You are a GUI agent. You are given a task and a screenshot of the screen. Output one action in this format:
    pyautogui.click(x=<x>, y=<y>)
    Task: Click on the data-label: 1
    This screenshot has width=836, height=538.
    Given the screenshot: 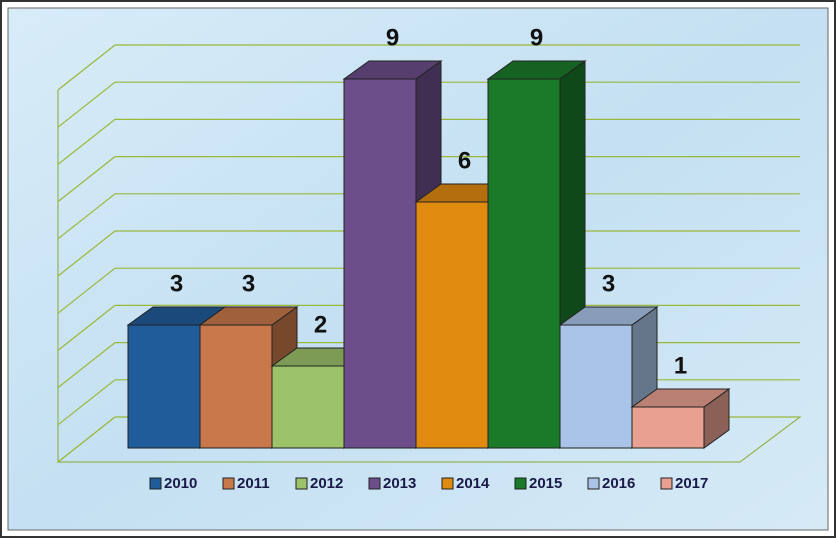 What is the action you would take?
    pyautogui.click(x=680, y=365)
    